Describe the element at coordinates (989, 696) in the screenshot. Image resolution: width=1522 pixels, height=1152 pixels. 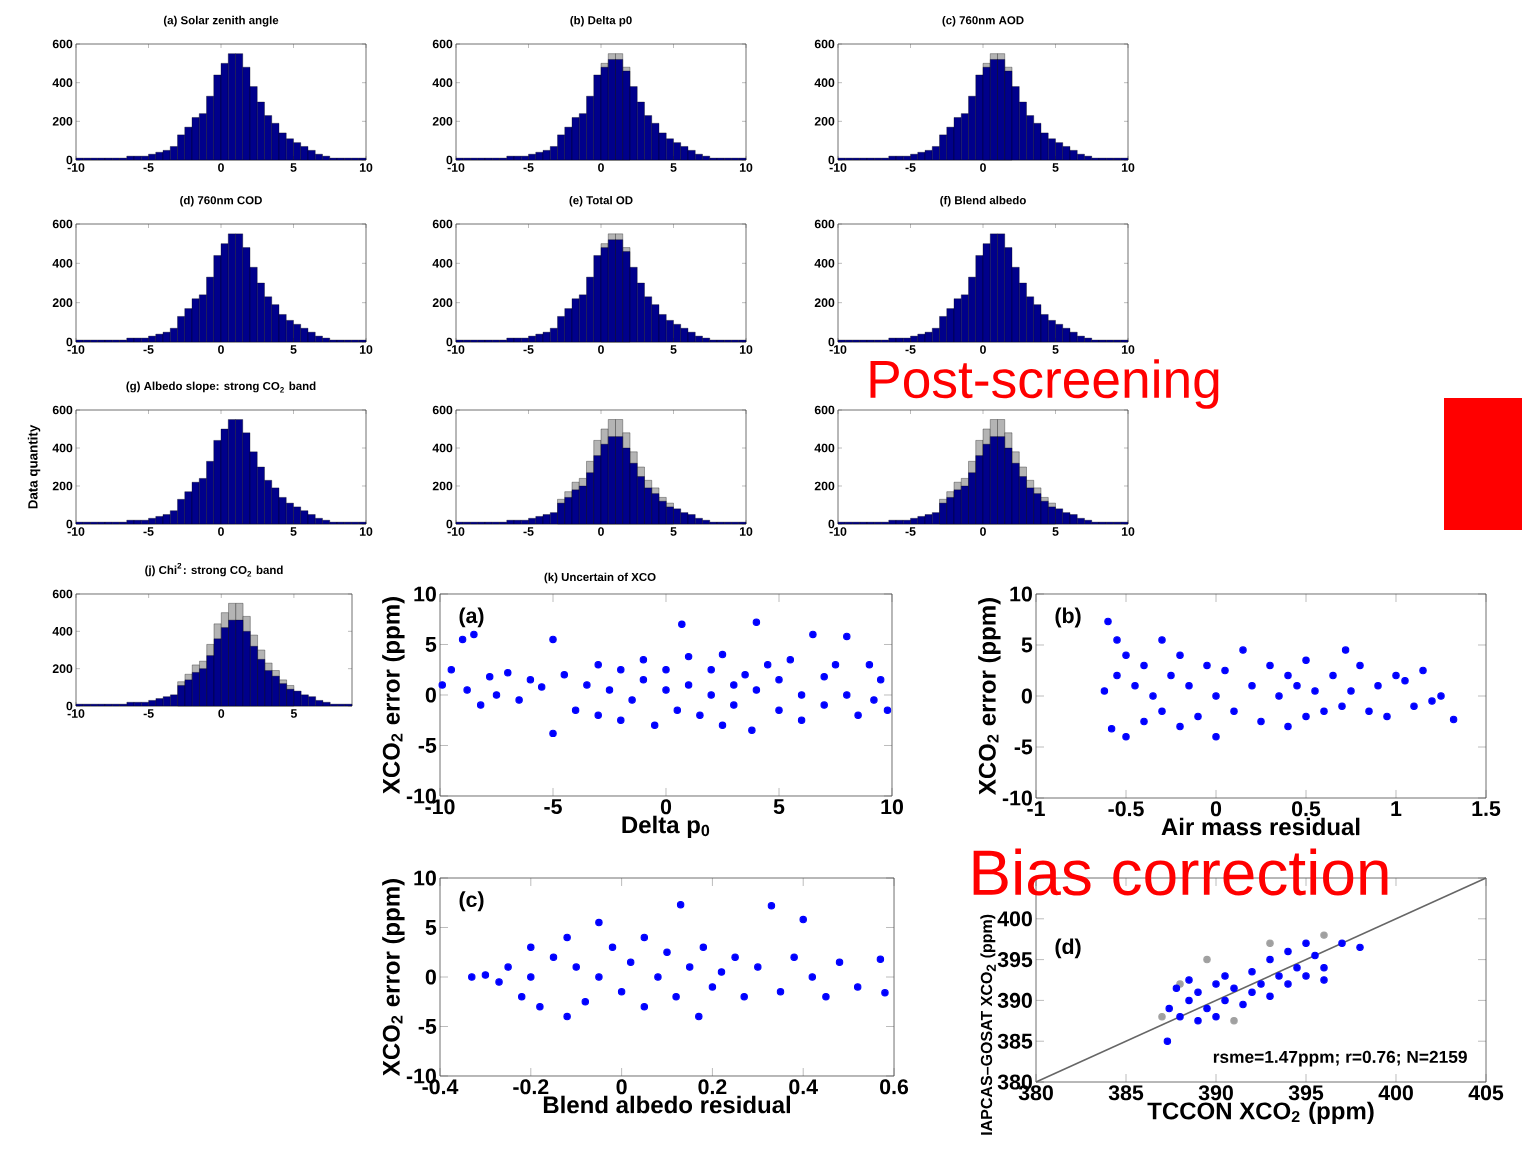
I see `y-axis-title: XCO$_{2}$ error (ppm)` at that location.